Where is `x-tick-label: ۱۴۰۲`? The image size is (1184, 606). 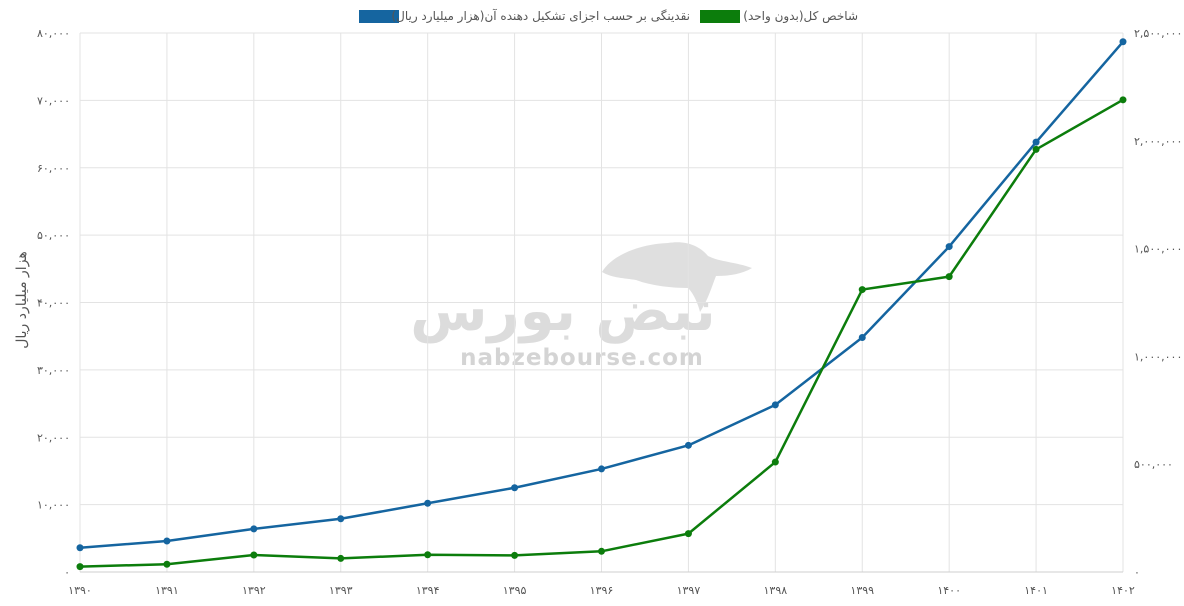
x-tick-label: ۱۴۰۲ is located at coordinates (1123, 590).